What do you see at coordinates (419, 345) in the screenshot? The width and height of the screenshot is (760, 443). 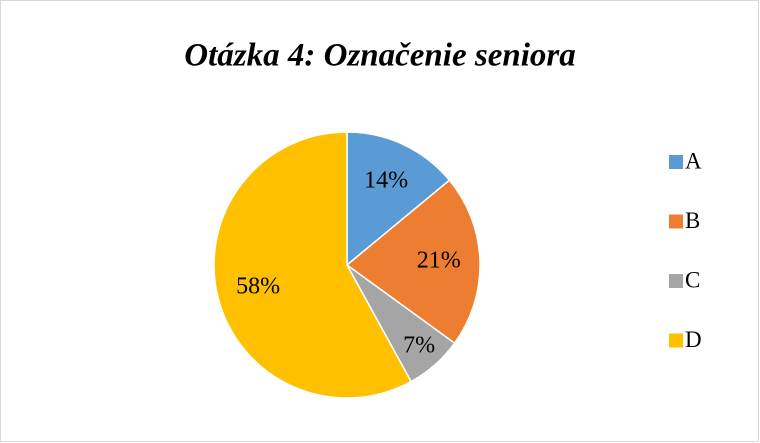 I see `data-label: 7%` at bounding box center [419, 345].